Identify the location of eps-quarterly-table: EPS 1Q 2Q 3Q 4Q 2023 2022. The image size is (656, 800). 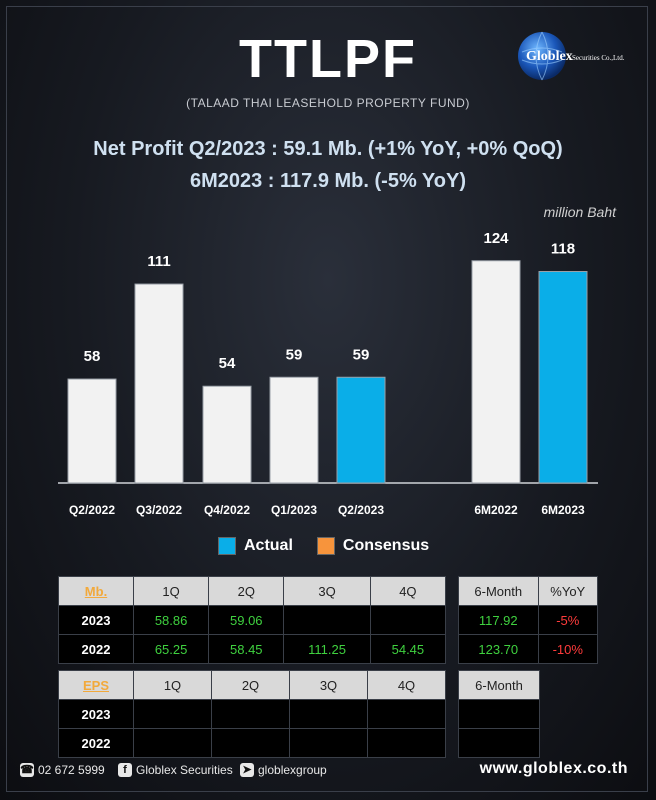
(252, 714).